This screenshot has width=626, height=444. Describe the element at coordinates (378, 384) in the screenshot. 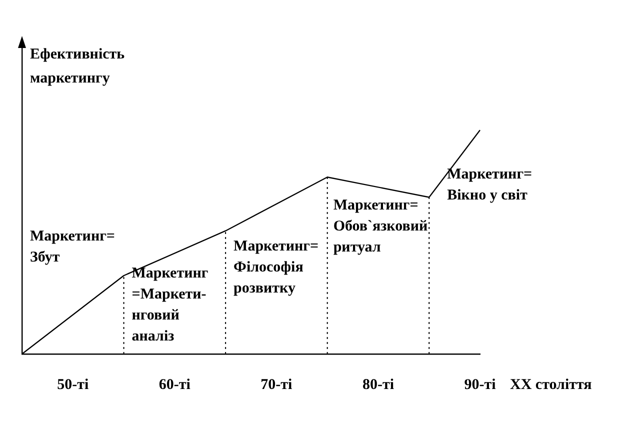

I see `x-tick-label: 80-ті` at that location.